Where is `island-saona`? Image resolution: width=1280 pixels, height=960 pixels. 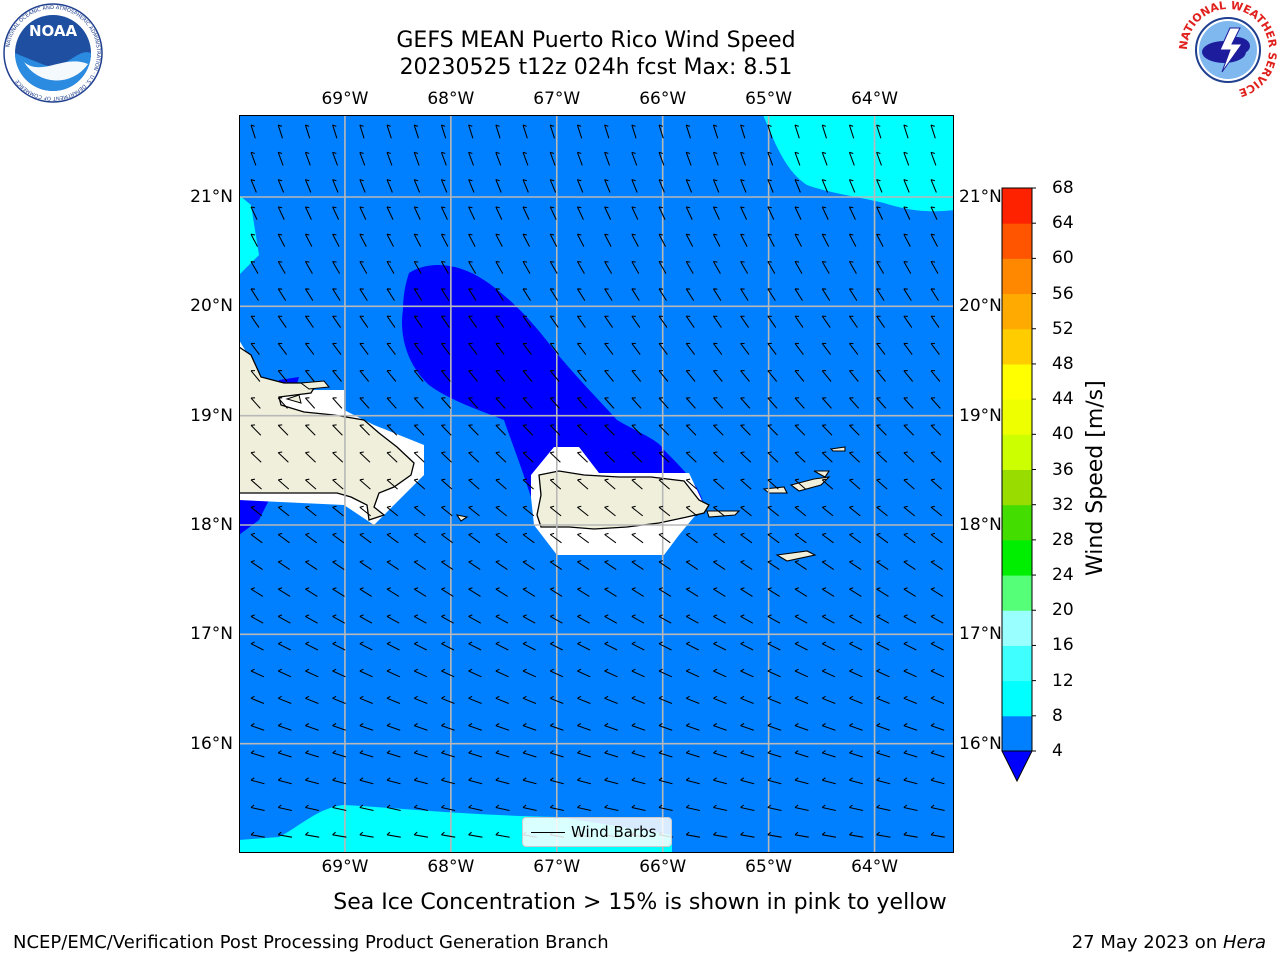 island-saona is located at coordinates (293, 399).